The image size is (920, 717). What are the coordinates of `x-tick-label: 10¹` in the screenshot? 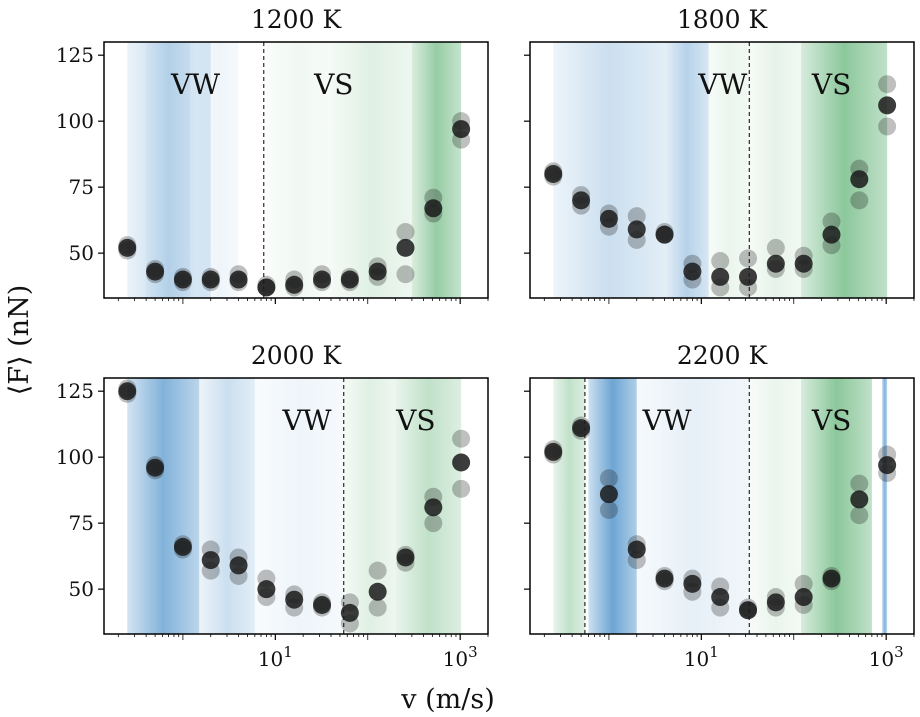 It's located at (275, 657).